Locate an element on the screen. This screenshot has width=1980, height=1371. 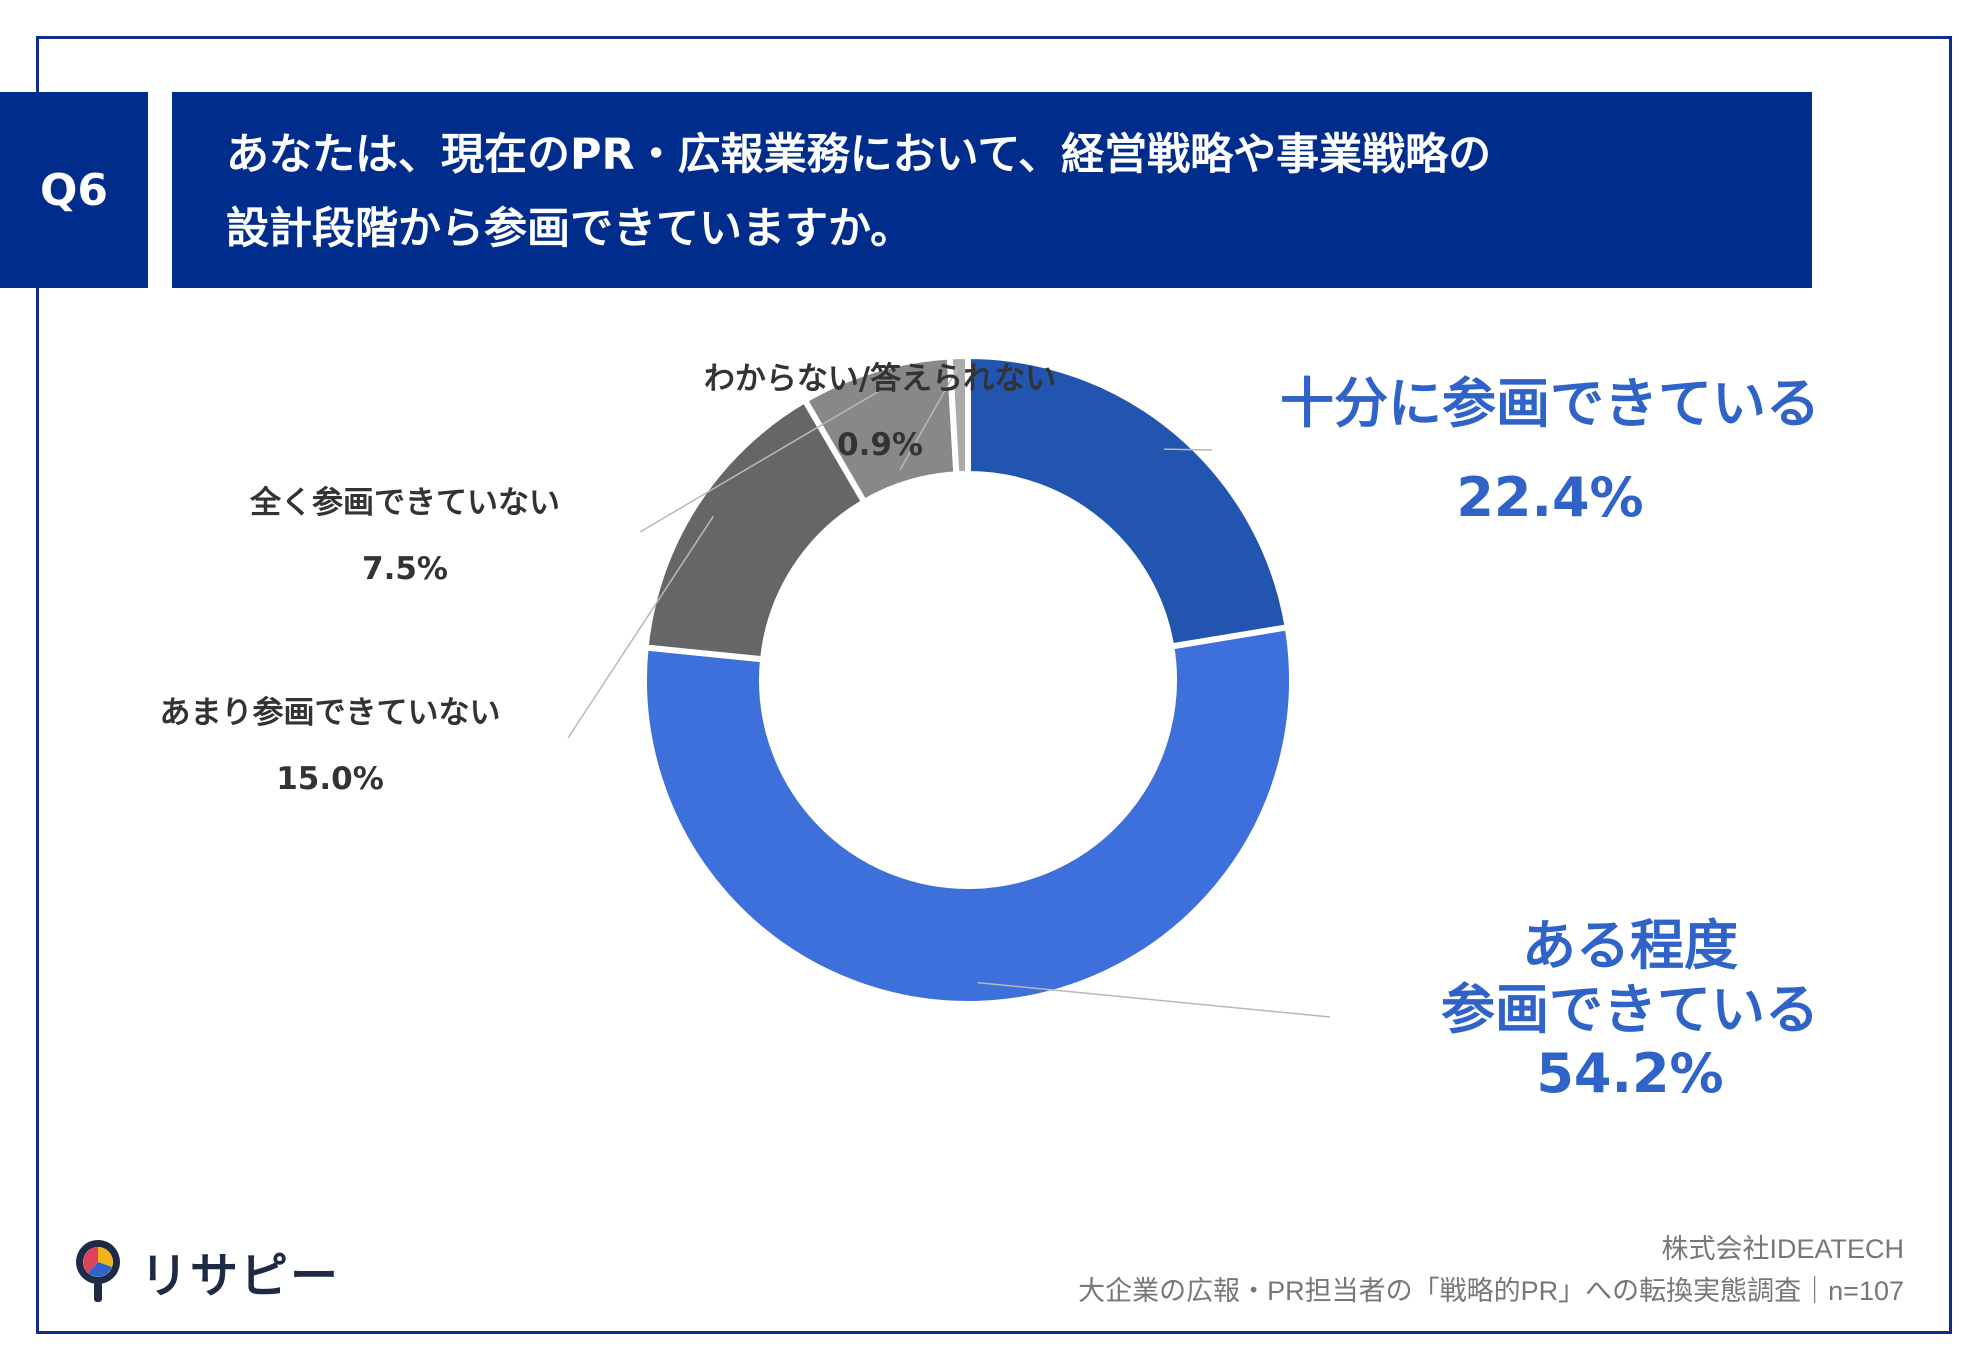
question-badge: Q6 is located at coordinates (74, 190).